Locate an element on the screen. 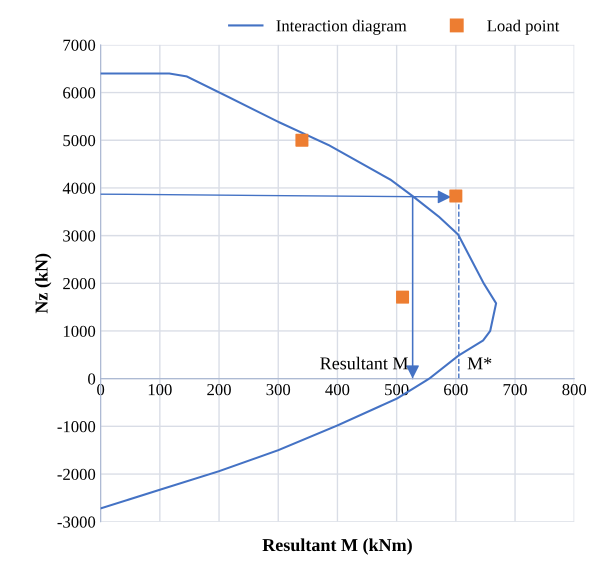 Image resolution: width=592 pixels, height=561 pixels. x-tick-label: 100 is located at coordinates (160, 390).